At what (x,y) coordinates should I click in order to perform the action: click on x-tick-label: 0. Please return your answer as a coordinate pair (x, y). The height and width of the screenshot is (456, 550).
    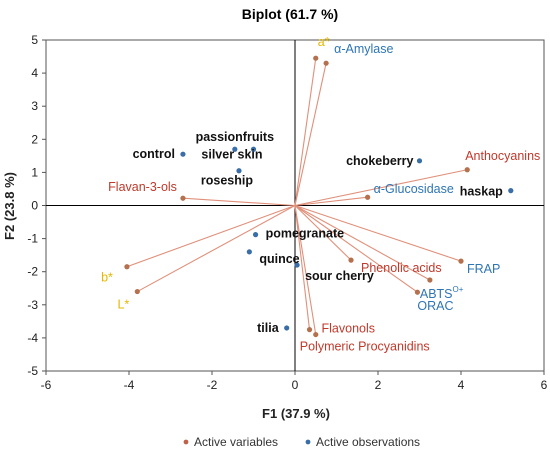
    Looking at the image, I should click on (295, 385).